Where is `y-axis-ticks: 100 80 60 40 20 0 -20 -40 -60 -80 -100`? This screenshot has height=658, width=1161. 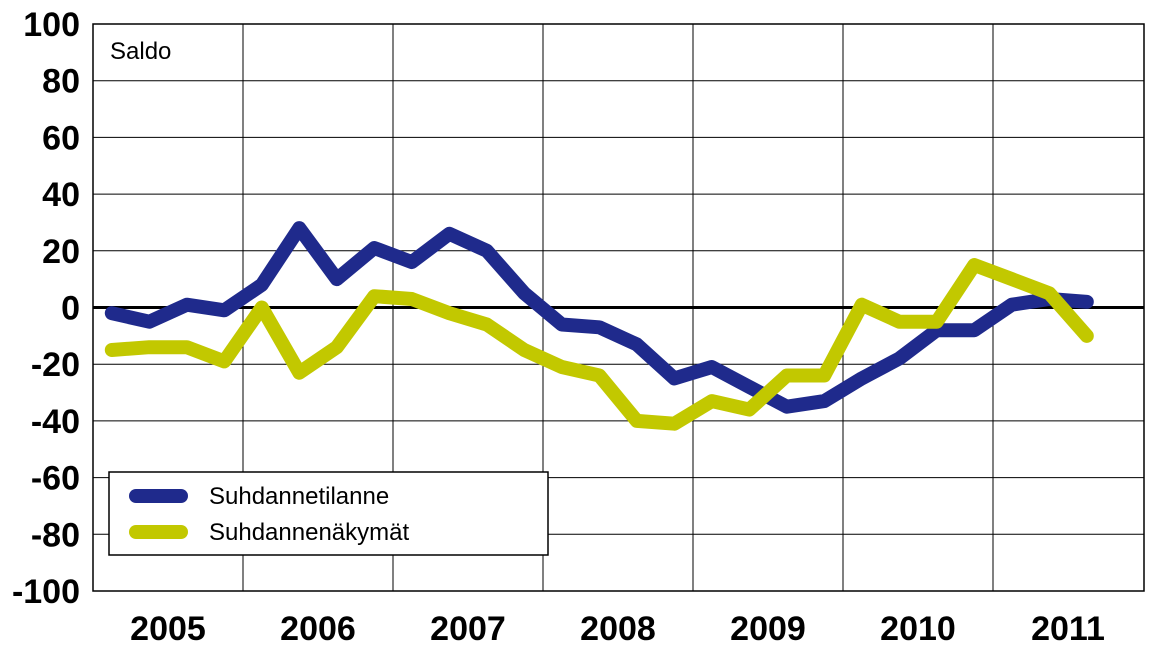 y-axis-ticks: 100 80 60 40 20 0 -20 -40 -60 -80 -100 is located at coordinates (46, 308).